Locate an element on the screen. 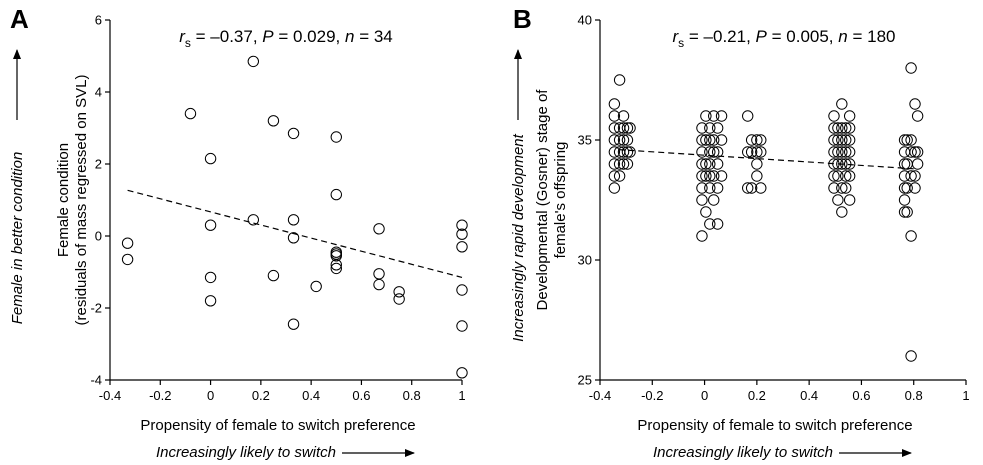  x-tick-label: 0.6 is located at coordinates (361, 395).